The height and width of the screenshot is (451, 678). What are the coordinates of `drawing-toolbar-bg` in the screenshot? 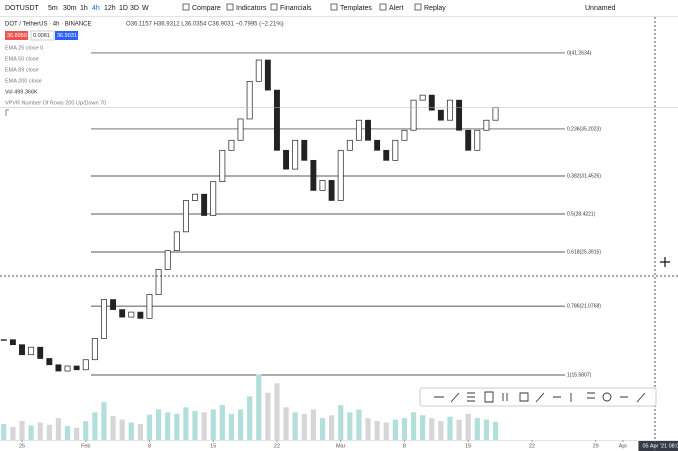 It's located at (538, 397).